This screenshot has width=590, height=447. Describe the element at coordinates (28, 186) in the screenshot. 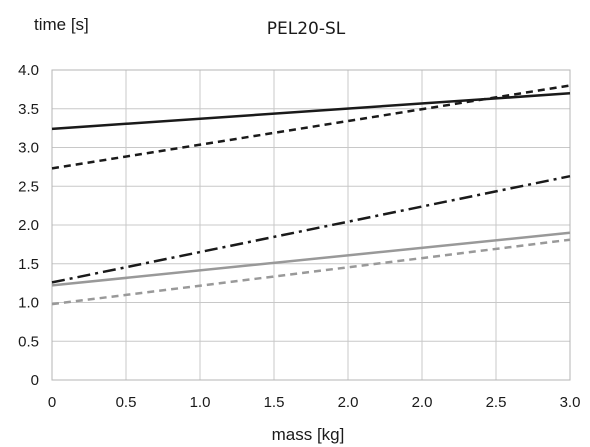

I see `y-tick-label: 2.5` at that location.